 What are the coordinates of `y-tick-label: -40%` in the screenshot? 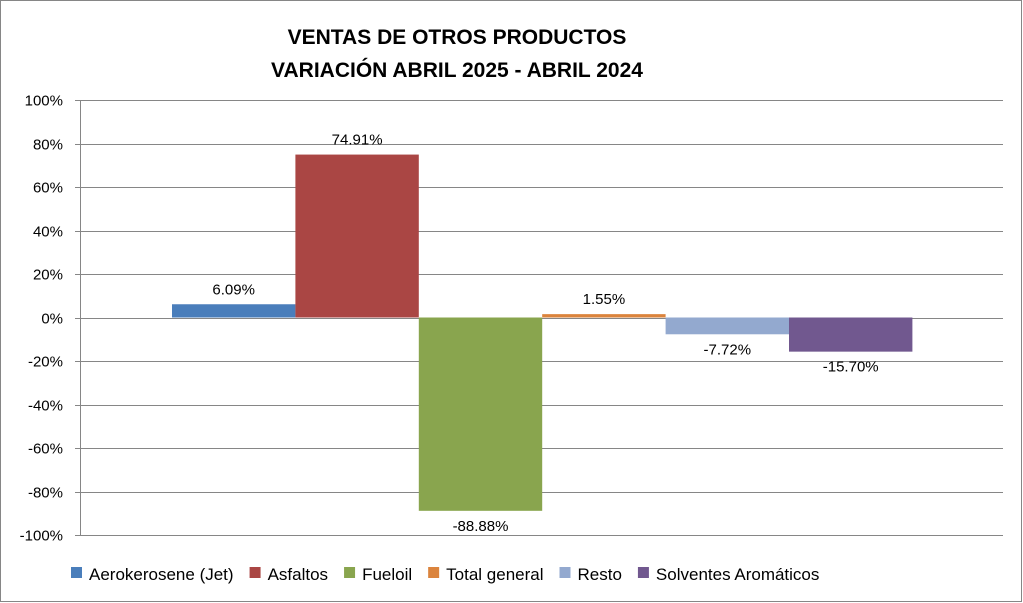 It's located at (45, 406).